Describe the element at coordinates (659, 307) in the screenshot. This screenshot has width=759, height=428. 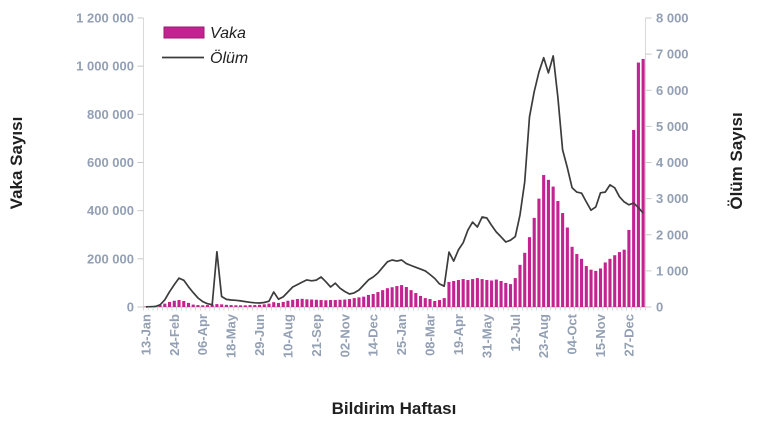
I see `right-axis-tick-label: 0` at that location.